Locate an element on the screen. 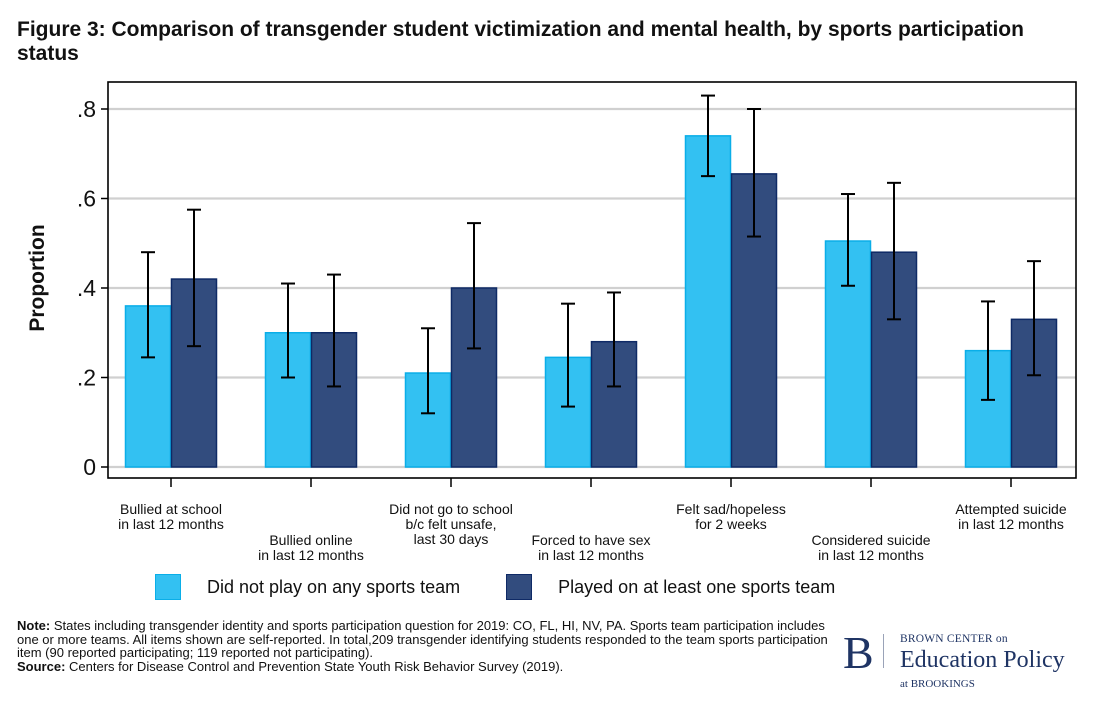  x-tick-label: Felt sad/hopeless for 2 weeks is located at coordinates (731, 516).